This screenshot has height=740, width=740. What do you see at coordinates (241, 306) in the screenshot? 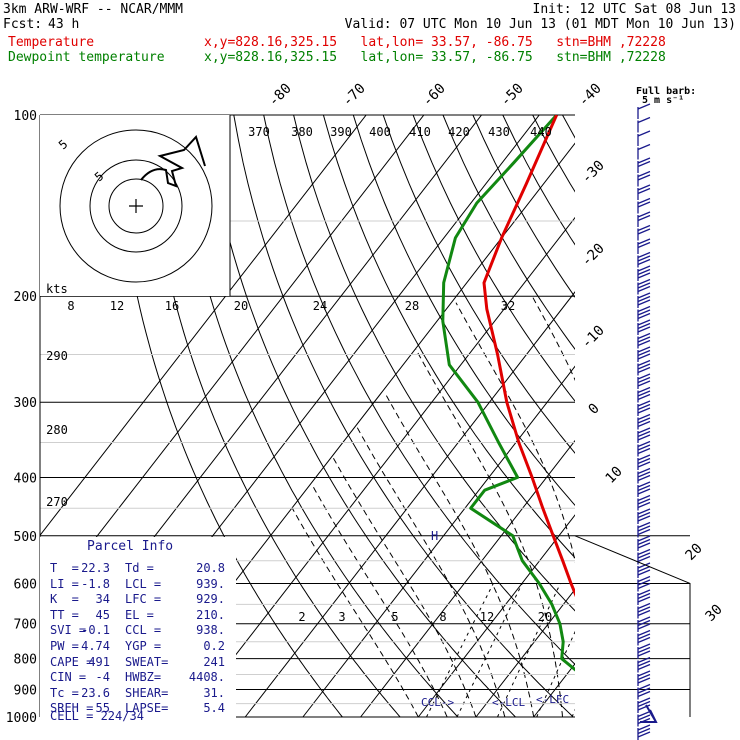
I see `speed-label: 20` at bounding box center [241, 306].